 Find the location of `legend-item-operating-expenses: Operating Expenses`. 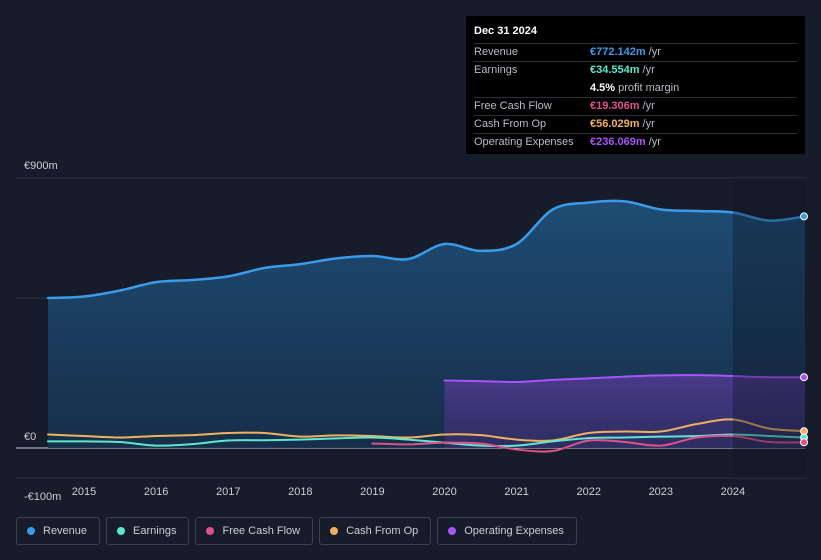

legend-item-operating-expenses: Operating Expenses is located at coordinates (507, 531).